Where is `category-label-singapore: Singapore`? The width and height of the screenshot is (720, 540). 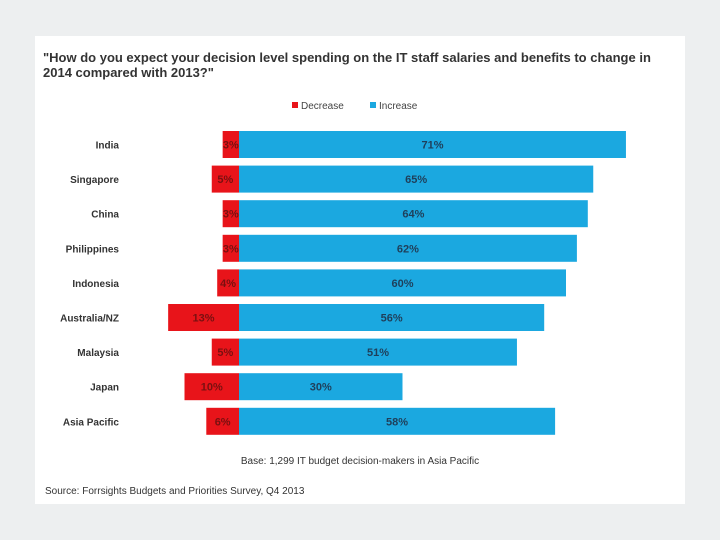 category-label-singapore: Singapore is located at coordinates (94, 180).